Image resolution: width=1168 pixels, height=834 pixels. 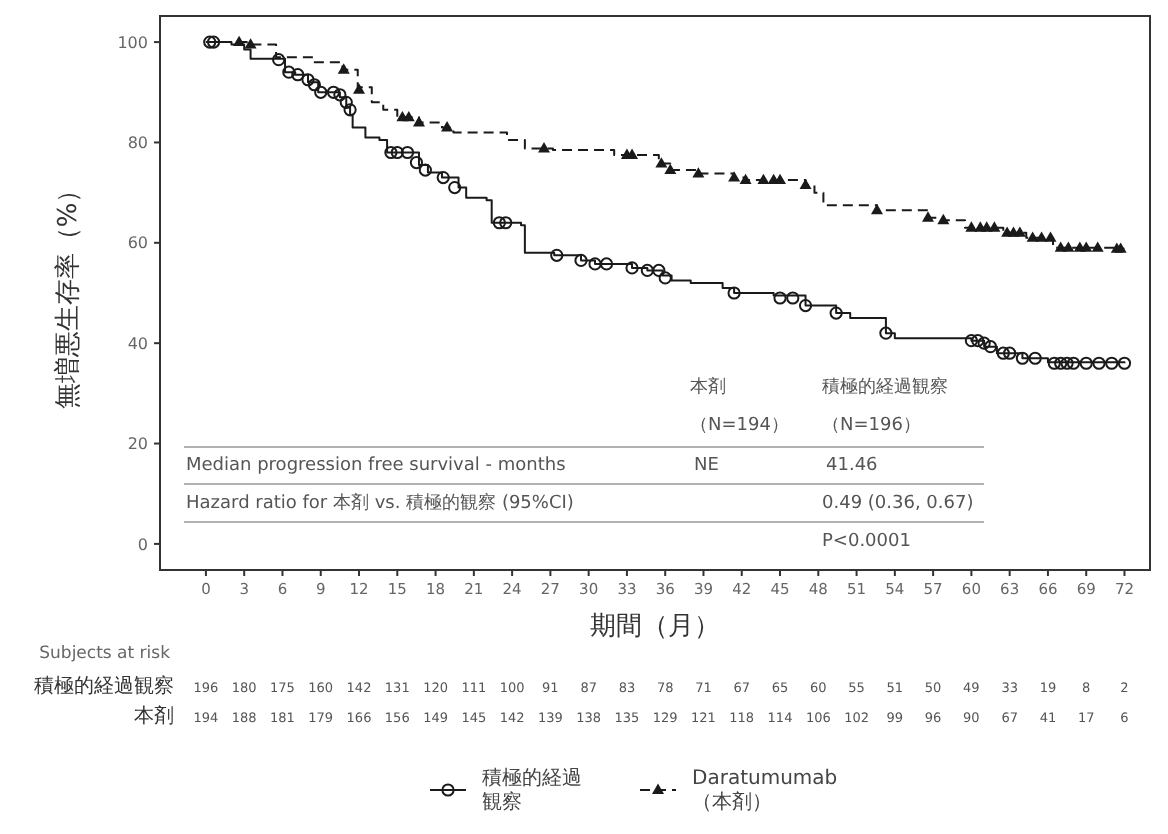 I want to click on text: 積極的経過観察, so click(x=104, y=686).